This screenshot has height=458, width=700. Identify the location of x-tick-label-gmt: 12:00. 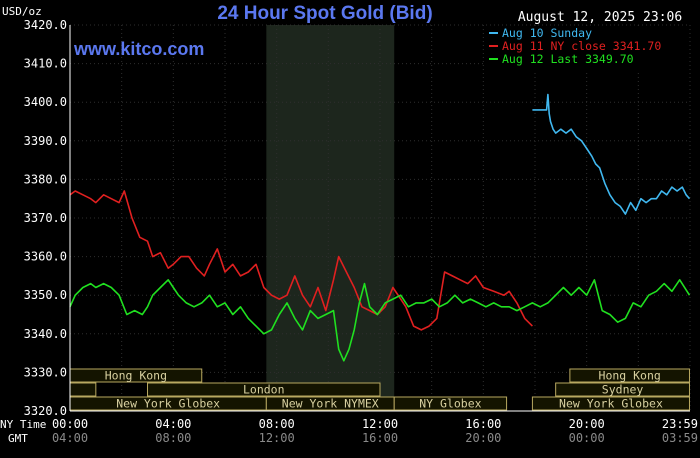
(277, 438).